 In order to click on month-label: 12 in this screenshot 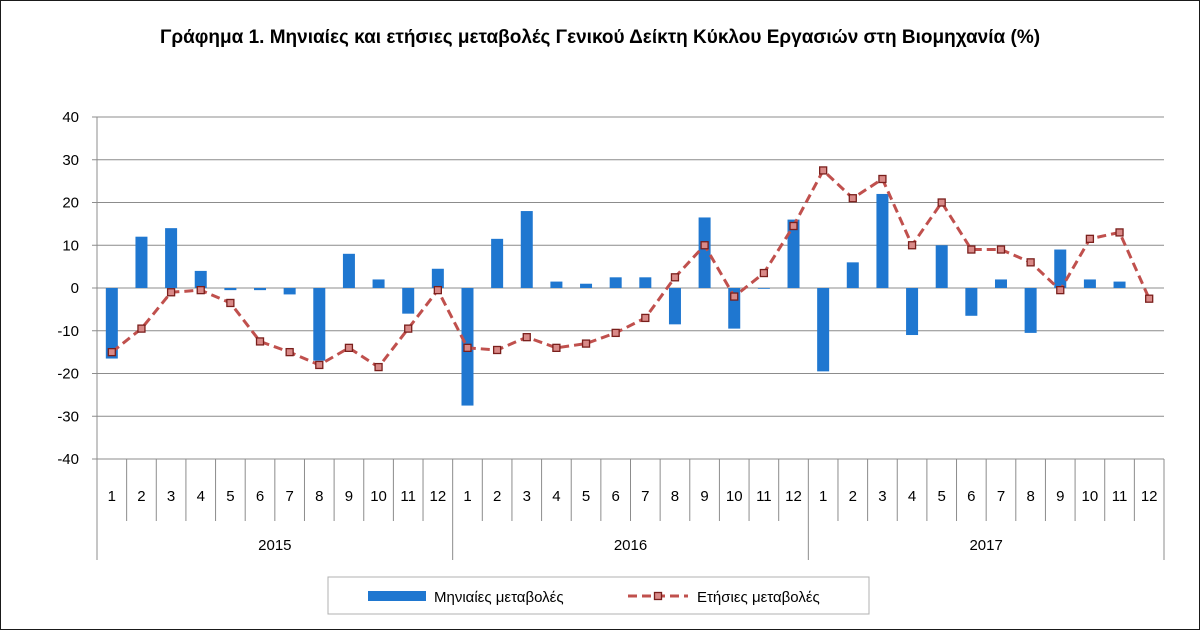, I will do `click(793, 496)`.